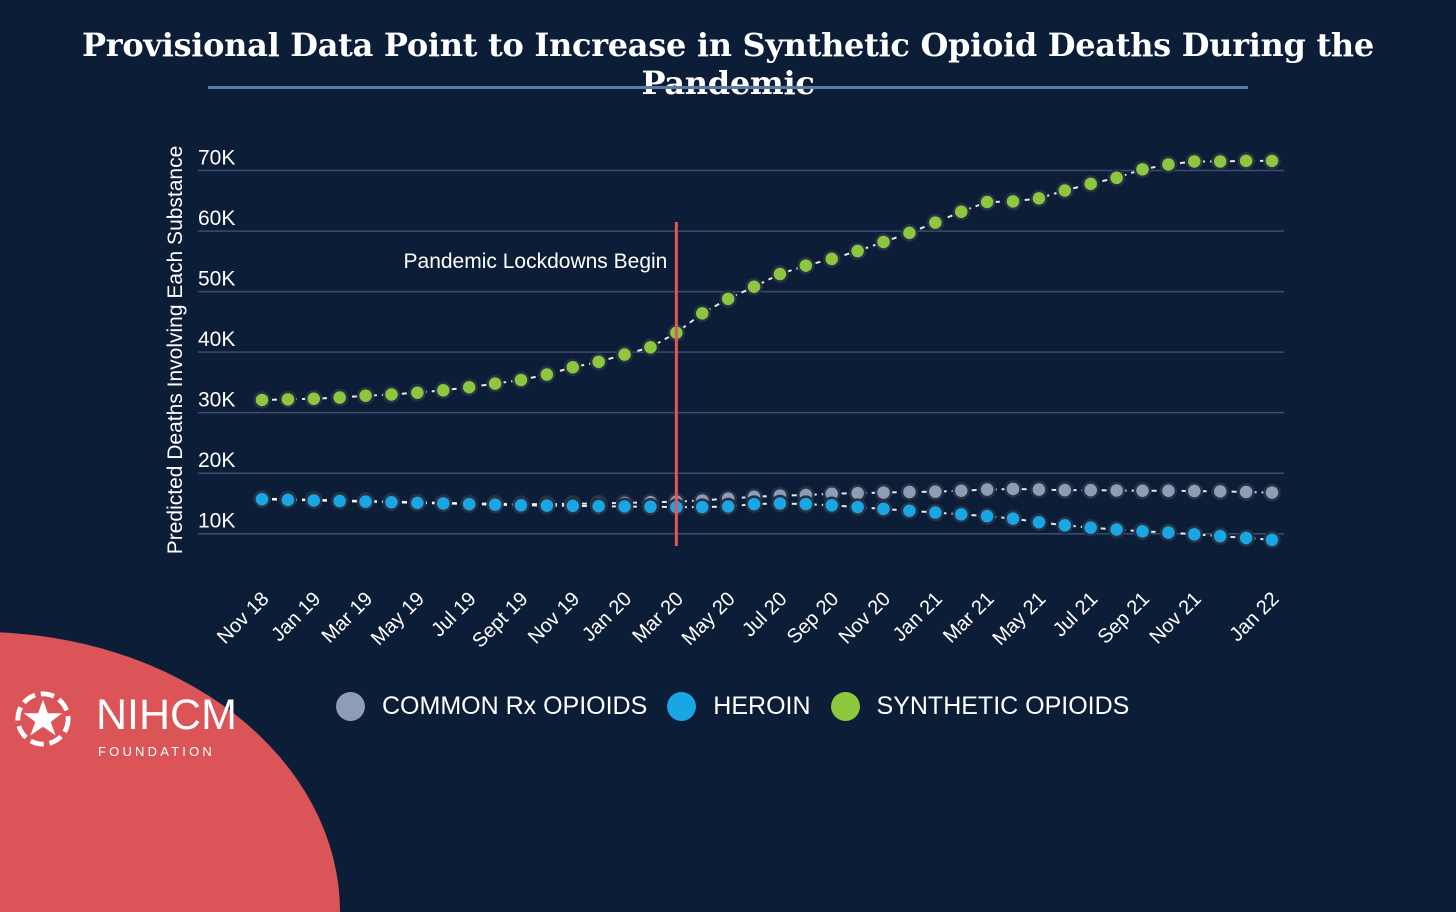 Image resolution: width=1456 pixels, height=912 pixels. I want to click on x-tick-label: May 21, so click(1020, 619).